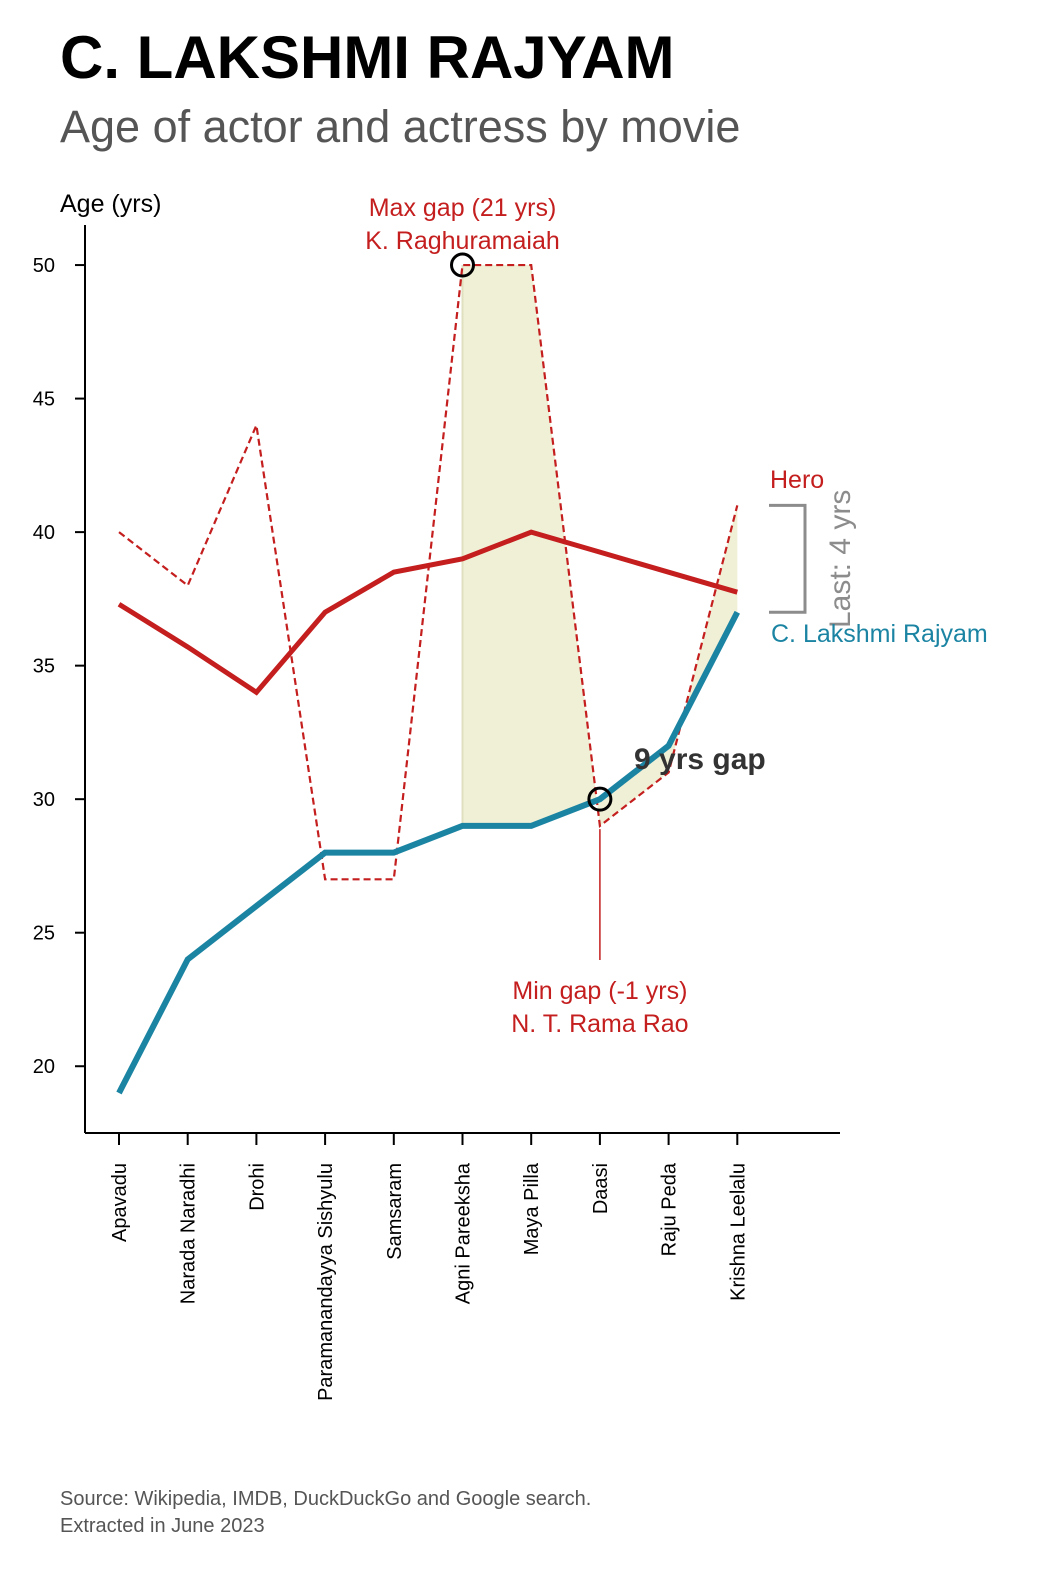 This screenshot has width=1058, height=1595. Describe the element at coordinates (110, 204) in the screenshot. I see `y-axis-label: Age (yrs)` at that location.